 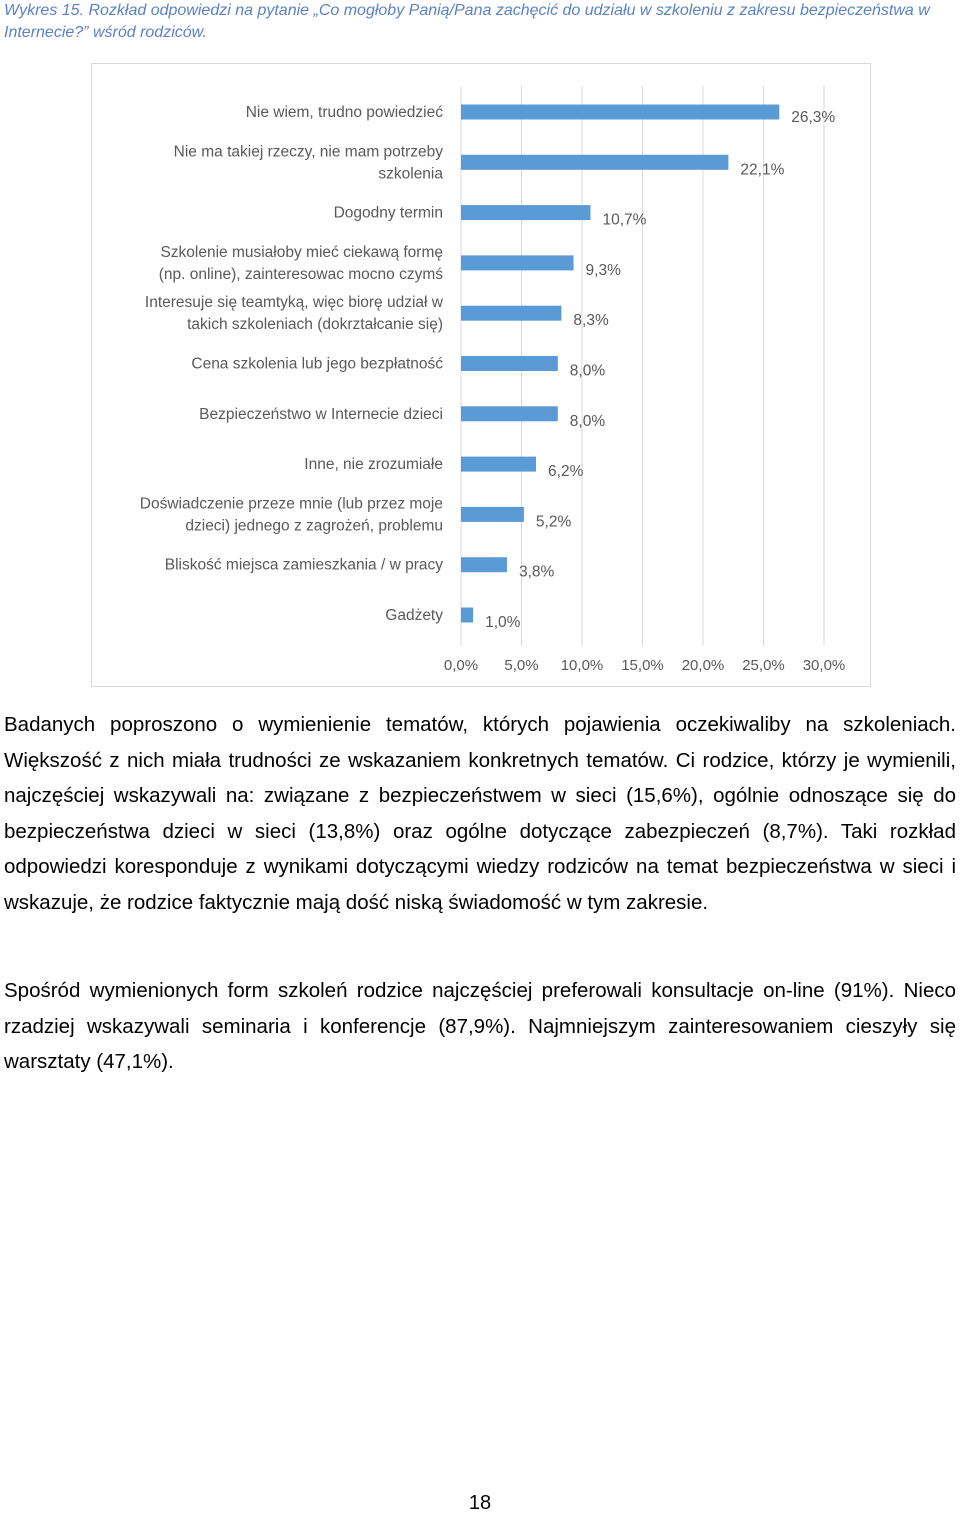 I want to click on category-label: Inne, nie zrozumiałe, so click(x=373, y=464).